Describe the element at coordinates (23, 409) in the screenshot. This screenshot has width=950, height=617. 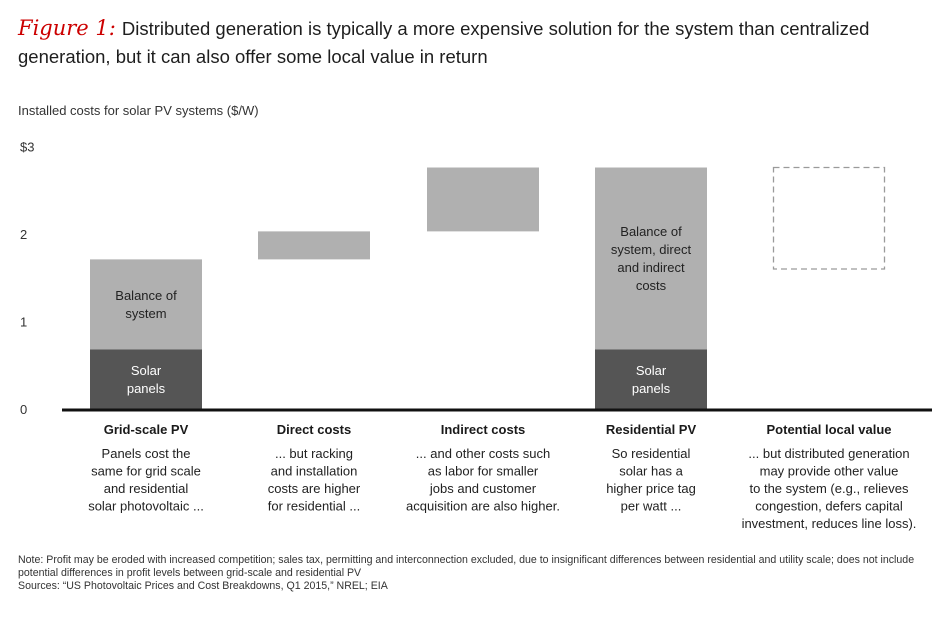
I see `y-tick-label: 0` at that location.